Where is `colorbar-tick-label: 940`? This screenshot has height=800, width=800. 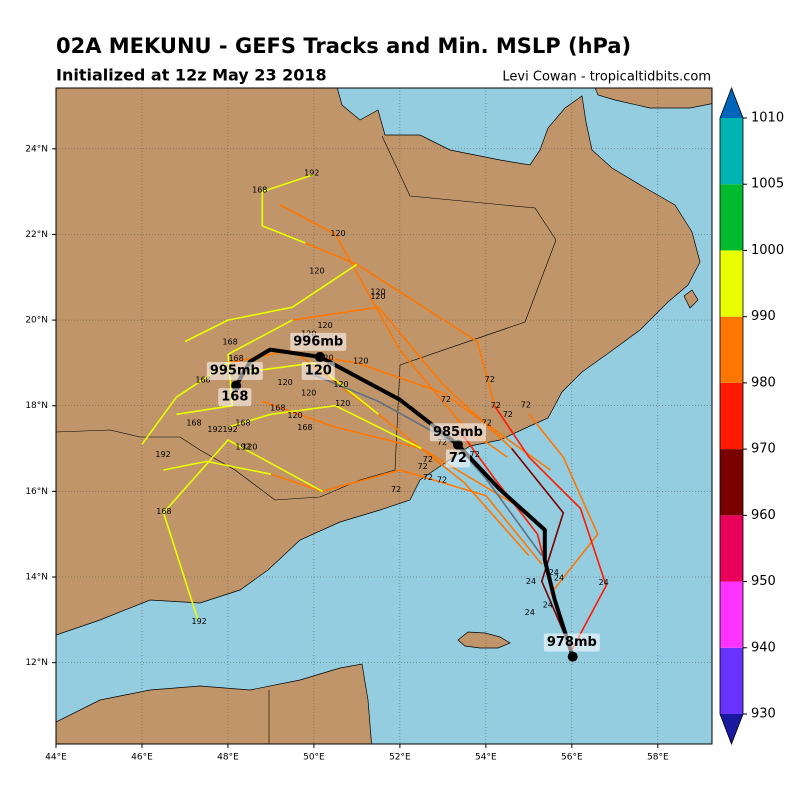 colorbar-tick-label: 940 is located at coordinates (763, 647).